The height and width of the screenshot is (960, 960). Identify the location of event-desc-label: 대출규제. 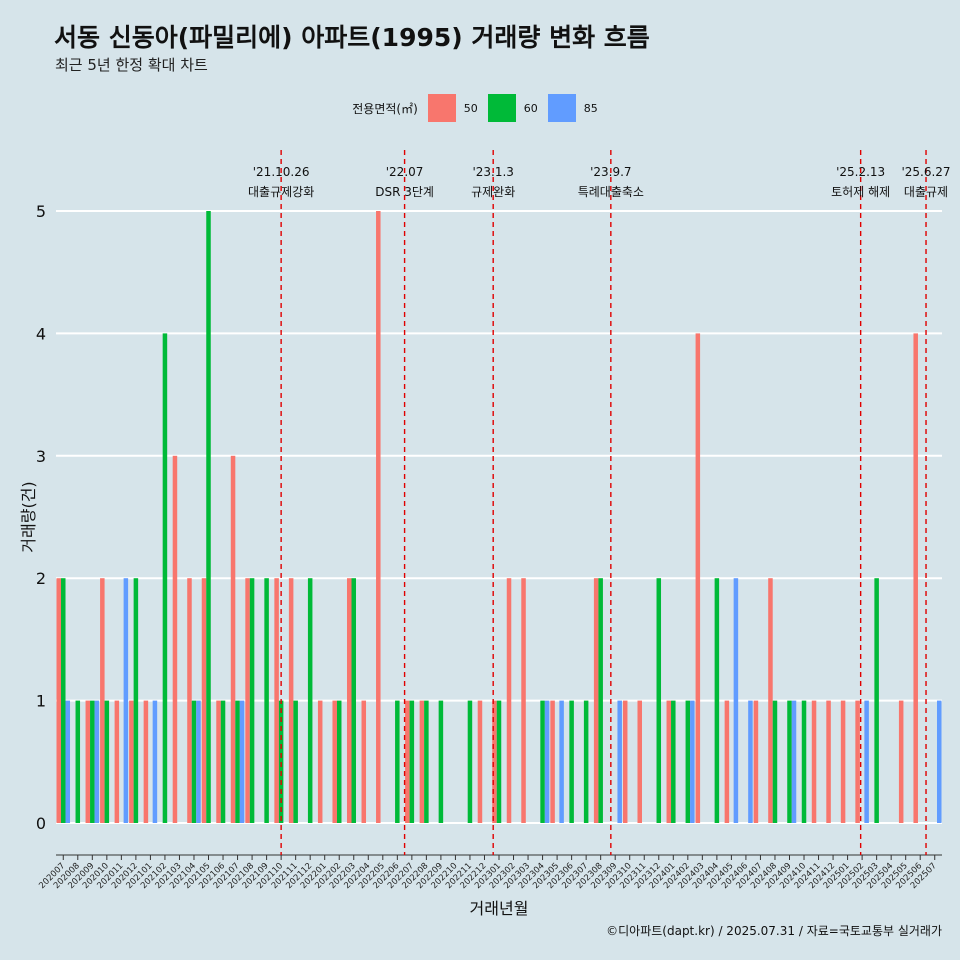
(926, 192).